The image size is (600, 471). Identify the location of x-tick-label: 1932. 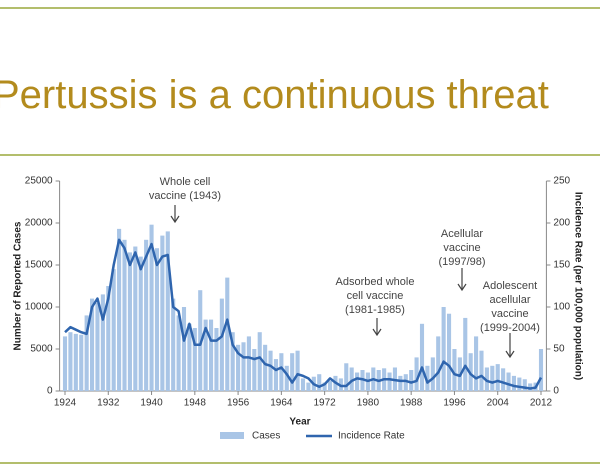
(108, 403).